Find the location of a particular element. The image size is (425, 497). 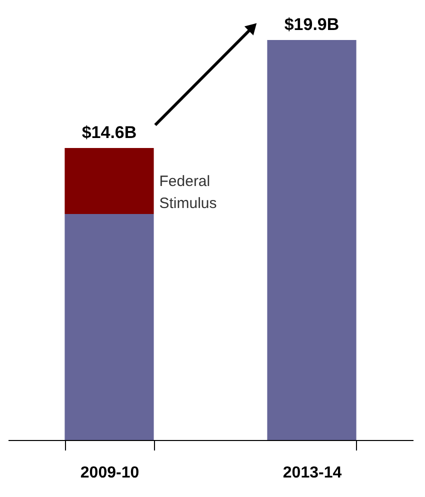

x-tick-label: 2013-14 is located at coordinates (312, 473).